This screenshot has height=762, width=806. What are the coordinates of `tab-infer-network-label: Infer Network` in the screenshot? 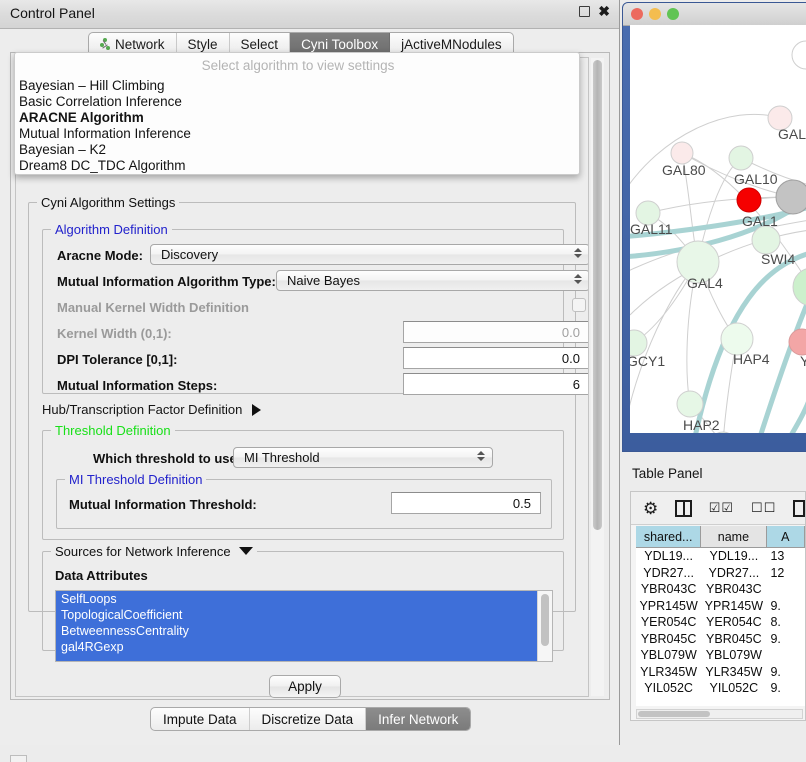 It's located at (418, 719).